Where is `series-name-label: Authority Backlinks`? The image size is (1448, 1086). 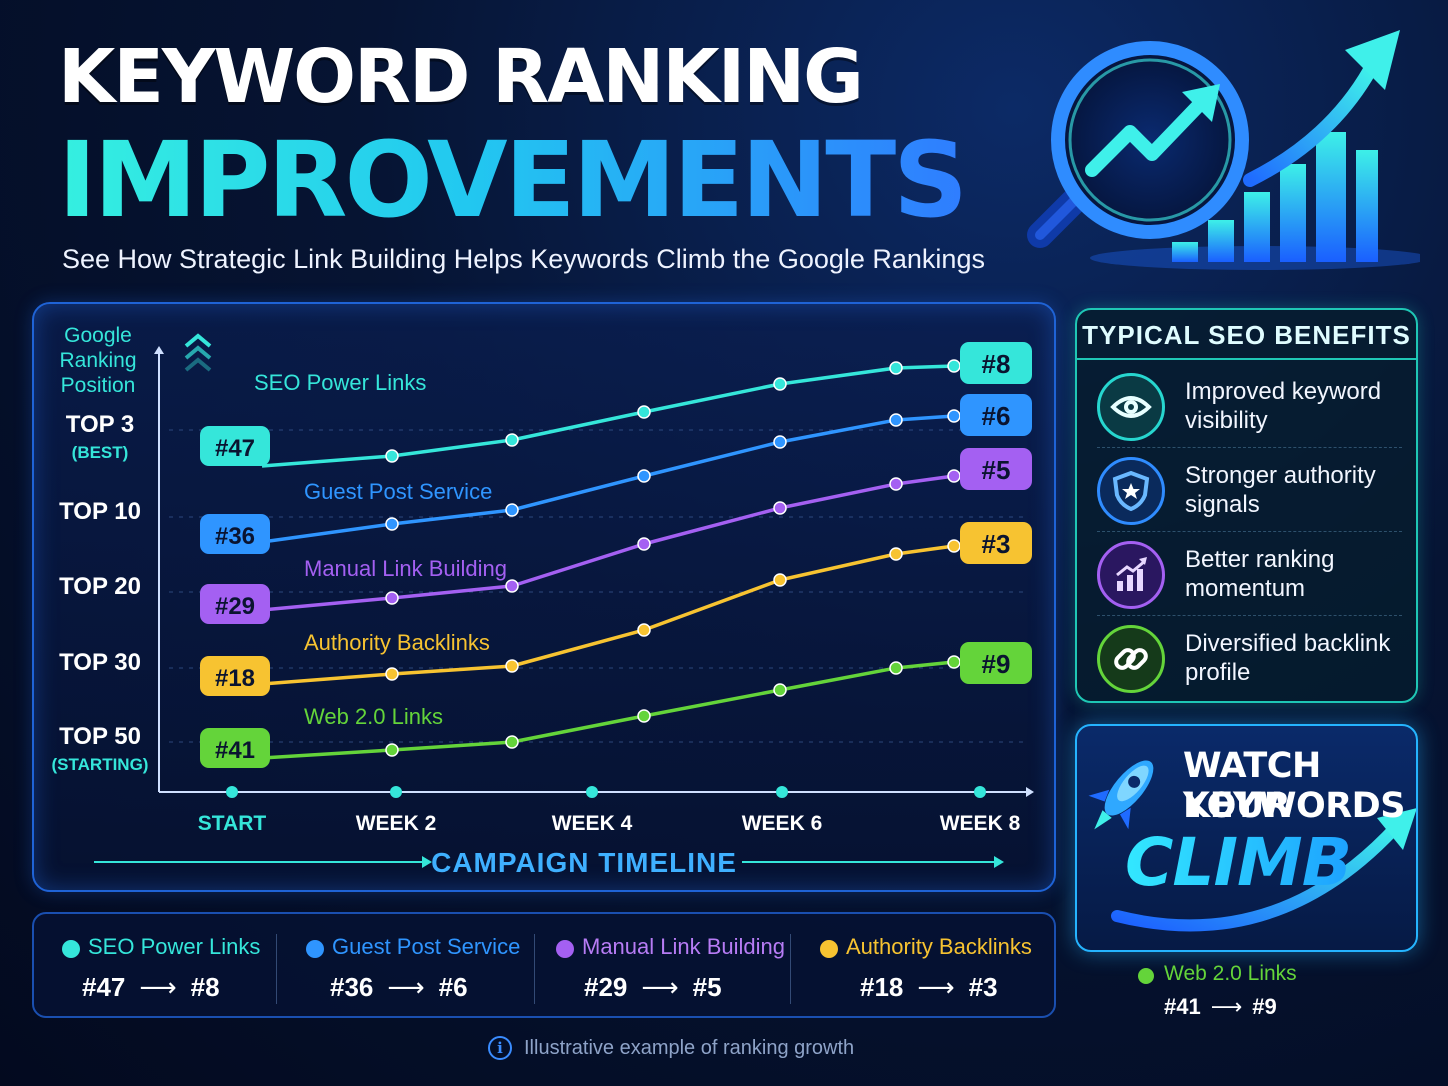 series-name-label: Authority Backlinks is located at coordinates (397, 642).